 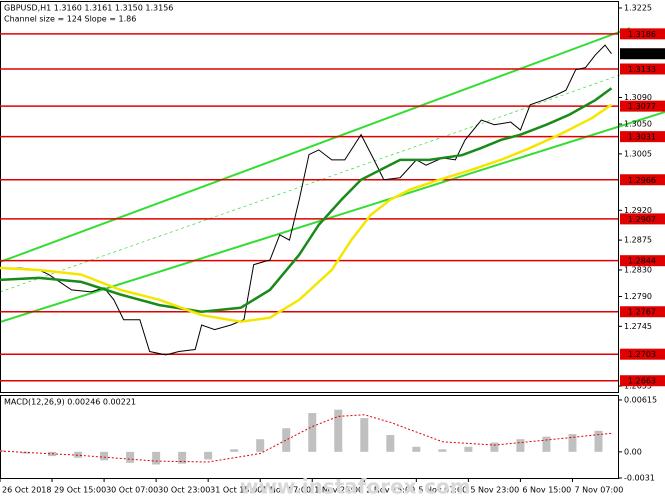 What do you see at coordinates (638, 240) in the screenshot?
I see `y-tick-label: 1.2875` at bounding box center [638, 240].